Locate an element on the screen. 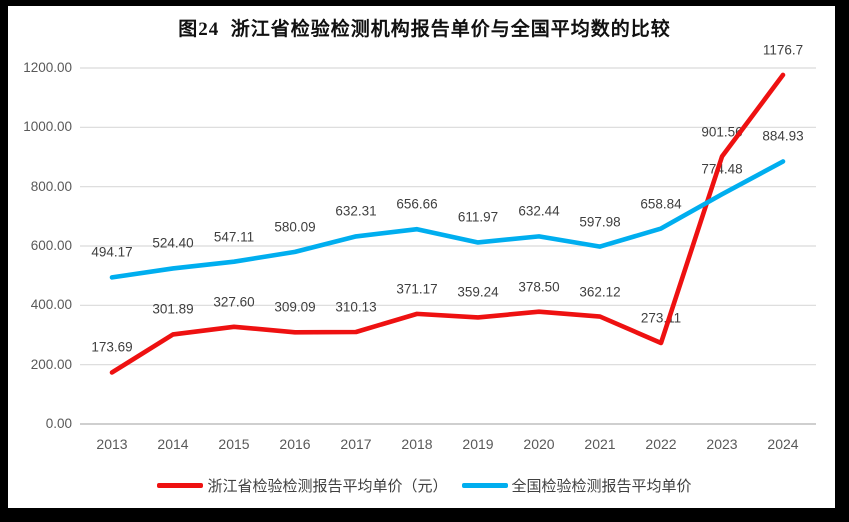 The width and height of the screenshot is (849, 522). data-point-label: 273.11 is located at coordinates (661, 318).